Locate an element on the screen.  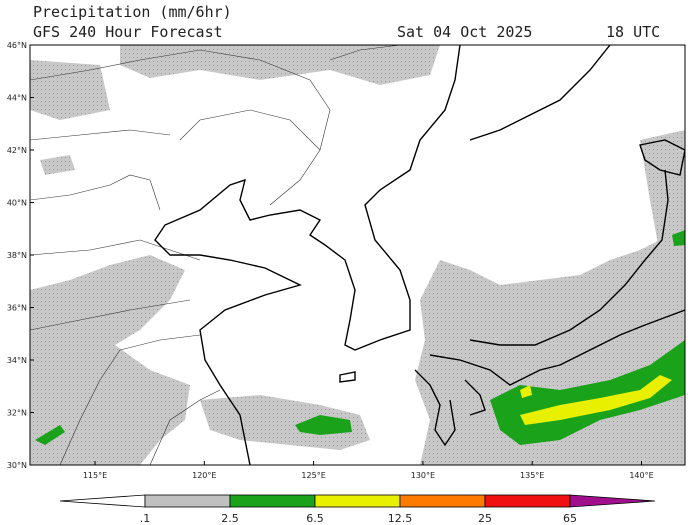
lat-label: 46°N is located at coordinates (17, 45).